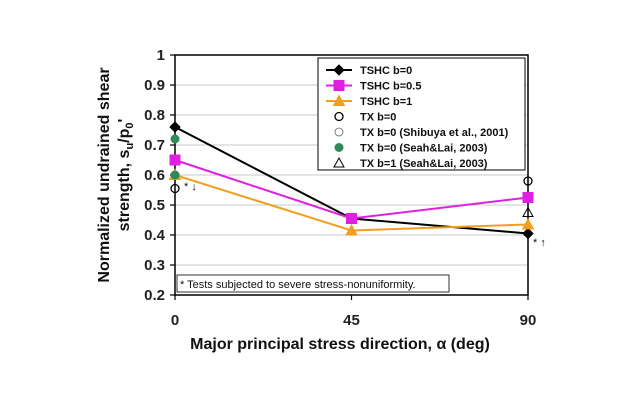 This screenshot has height=400, width=640. I want to click on y-title-sub-u: u, so click(130, 146).